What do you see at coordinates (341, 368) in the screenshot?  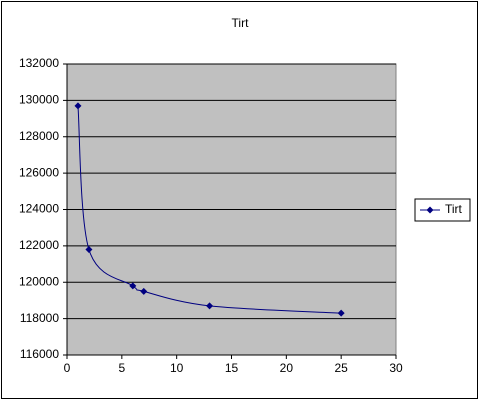 I see `x-tick-label: 25` at bounding box center [341, 368].